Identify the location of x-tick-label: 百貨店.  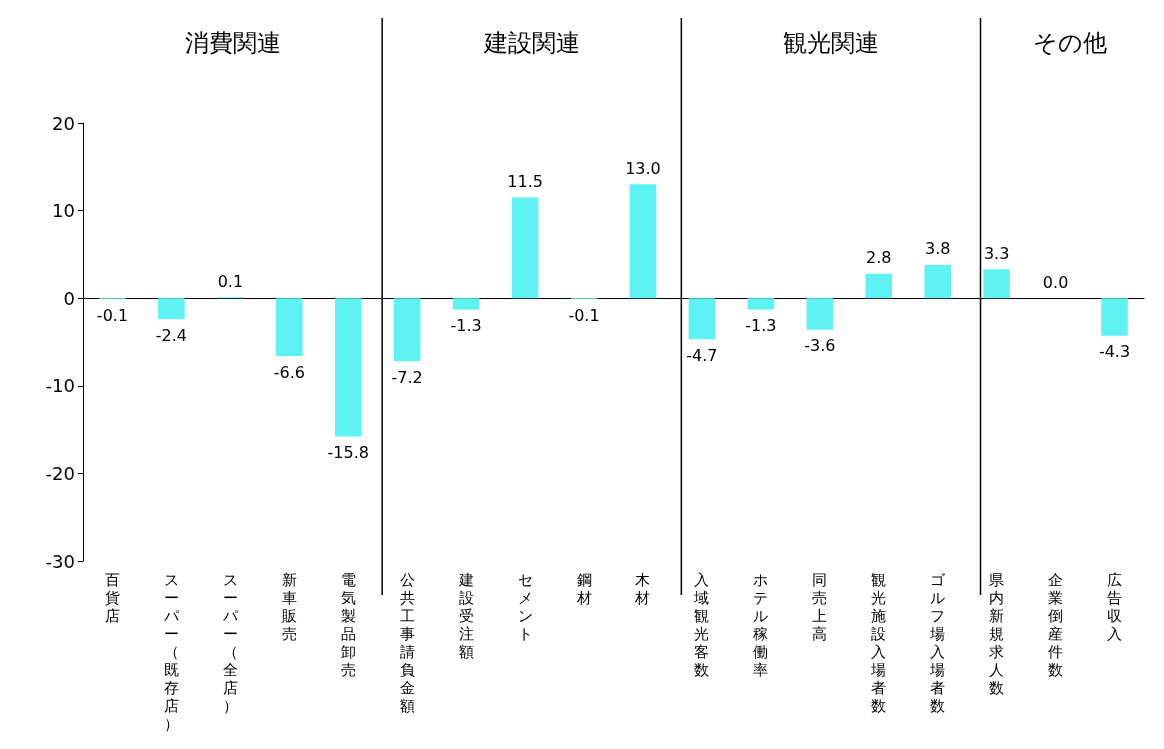
(112, 598).